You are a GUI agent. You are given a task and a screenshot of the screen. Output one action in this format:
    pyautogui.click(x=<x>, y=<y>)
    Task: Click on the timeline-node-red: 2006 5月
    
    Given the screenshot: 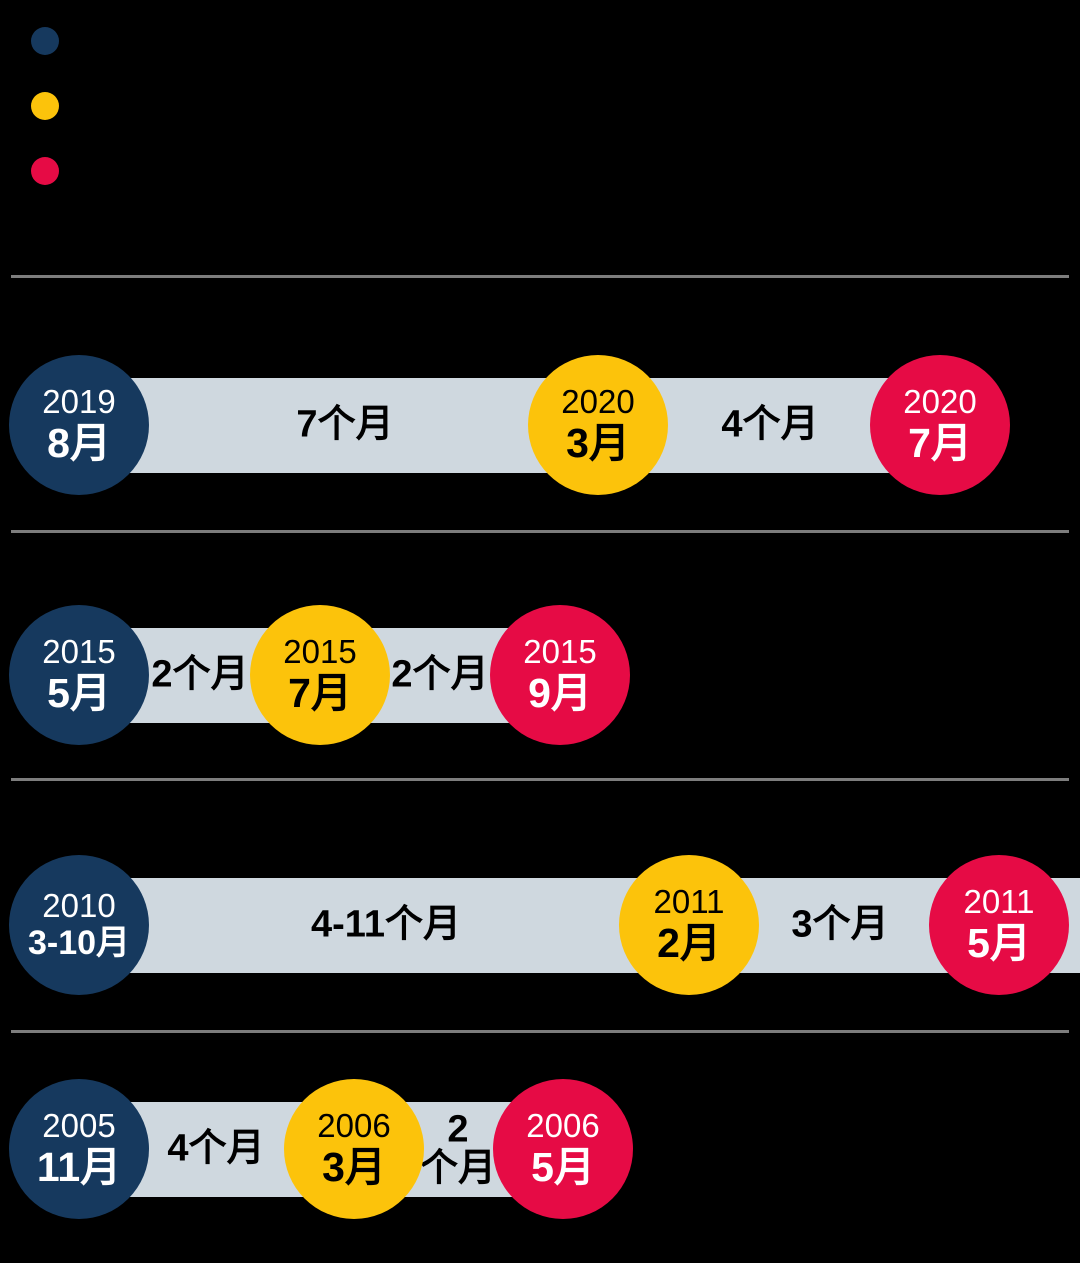 What is the action you would take?
    pyautogui.click(x=563, y=1149)
    